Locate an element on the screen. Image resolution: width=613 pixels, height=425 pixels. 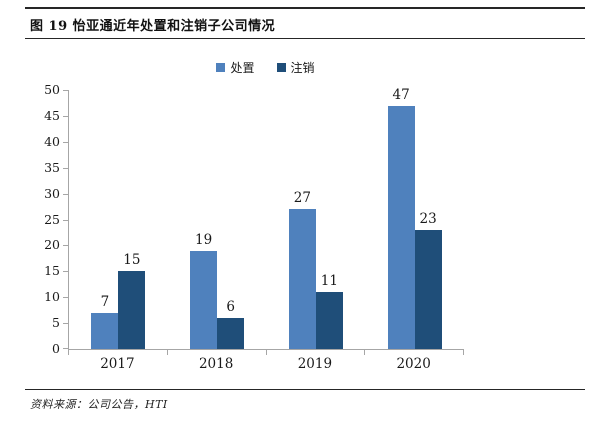
y-axis-label: 50 is located at coordinates (52, 89).